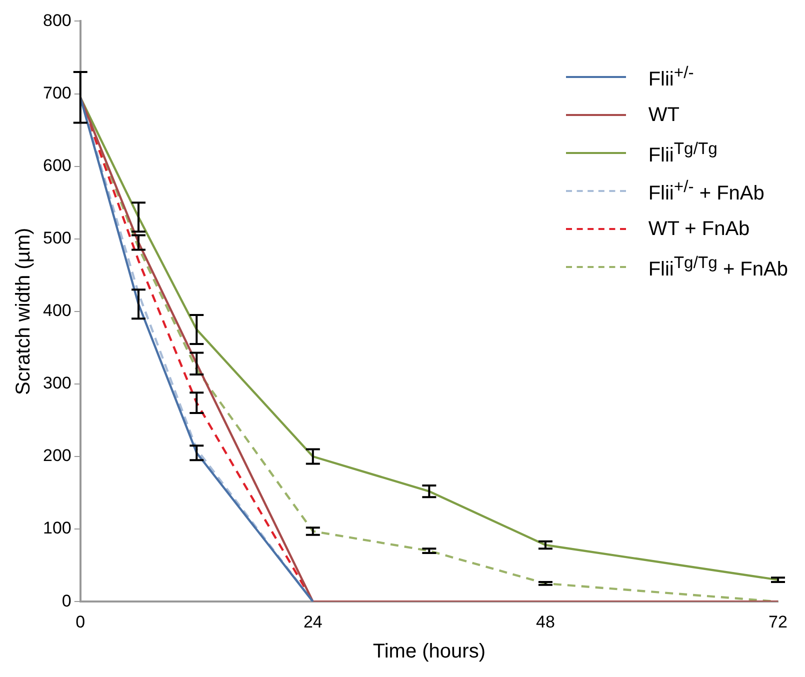 The image size is (805, 677). I want to click on y-tick-label: 200, so click(57, 456).